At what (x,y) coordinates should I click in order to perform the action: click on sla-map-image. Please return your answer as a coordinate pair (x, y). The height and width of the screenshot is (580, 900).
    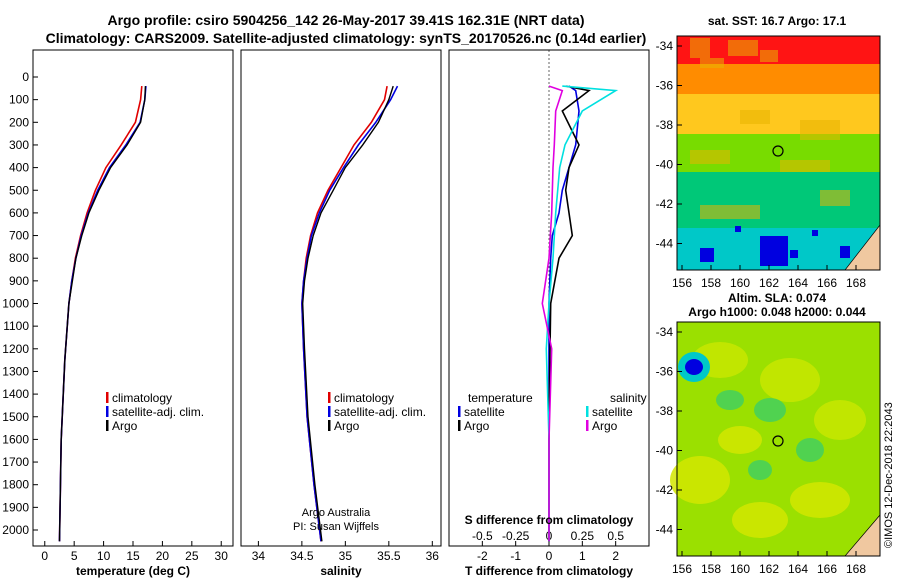
    Looking at the image, I should click on (775, 439).